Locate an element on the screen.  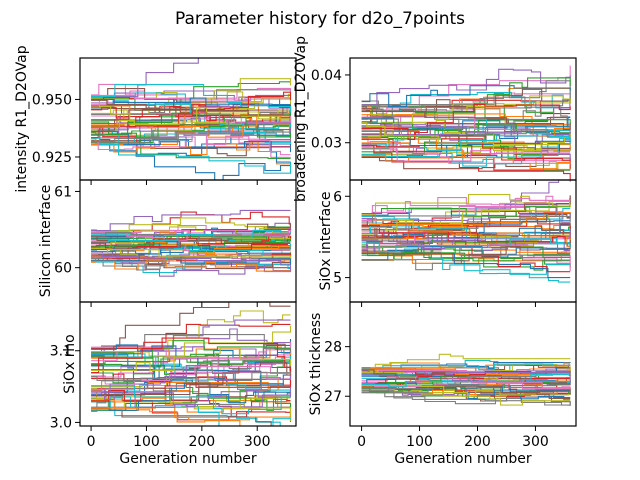
y-tick-label: 3.0 is located at coordinates (61, 423).